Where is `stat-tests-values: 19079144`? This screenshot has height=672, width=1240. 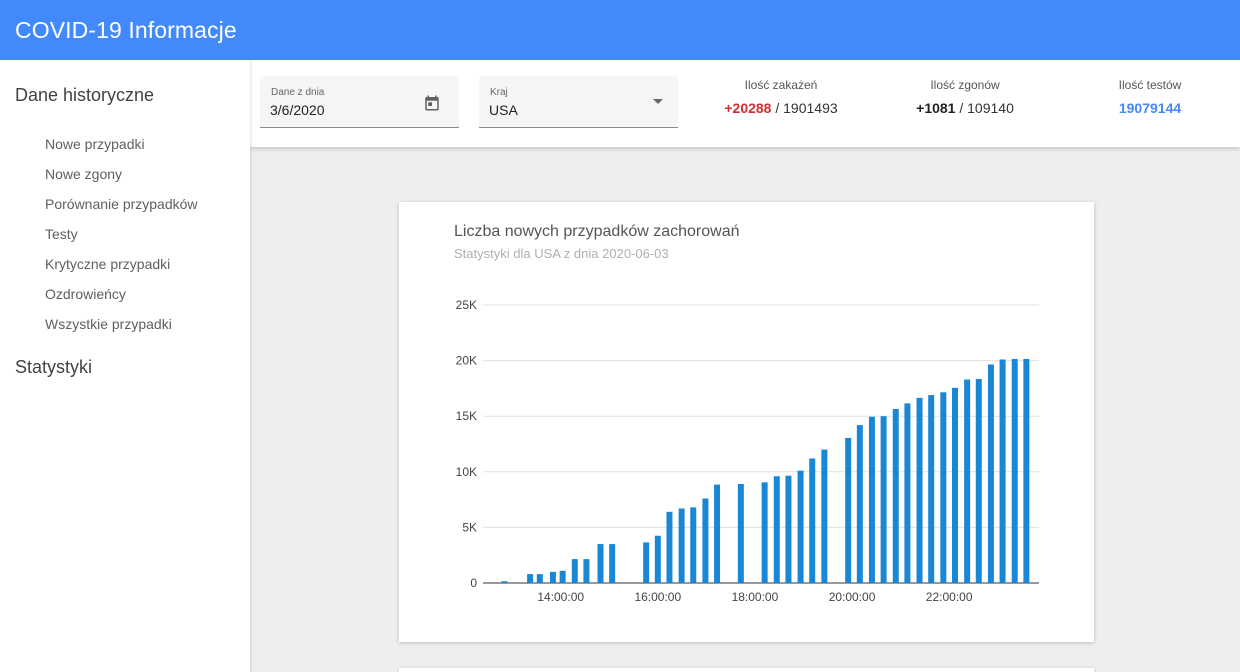 stat-tests-values: 19079144 is located at coordinates (1150, 108).